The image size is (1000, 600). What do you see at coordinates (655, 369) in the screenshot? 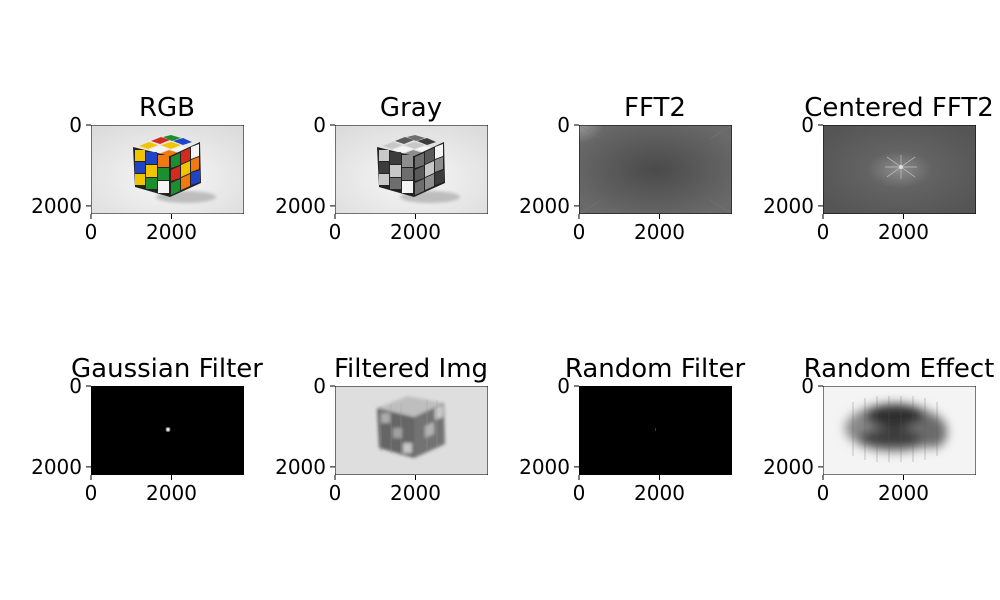
I see `panel-title: Random Filter` at bounding box center [655, 369].